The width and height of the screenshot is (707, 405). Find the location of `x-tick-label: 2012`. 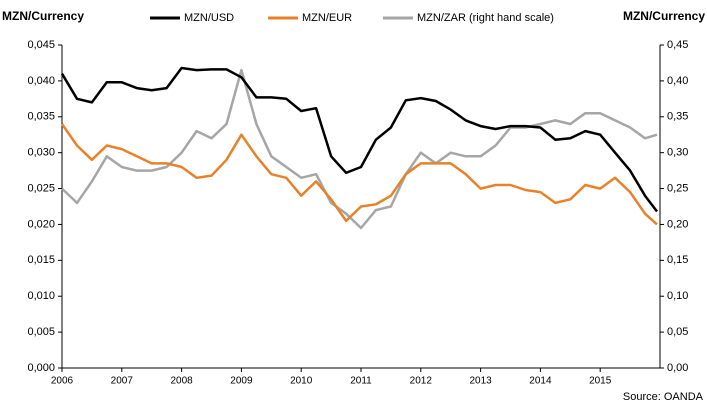

x-tick-label: 2012 is located at coordinates (421, 381).